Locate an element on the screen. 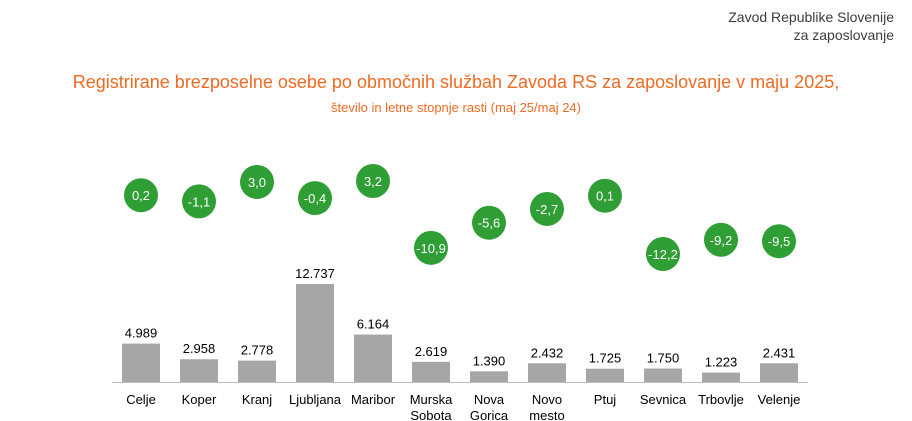 This screenshot has width=912, height=421. growth-rate-label: 3,0 is located at coordinates (257, 182).